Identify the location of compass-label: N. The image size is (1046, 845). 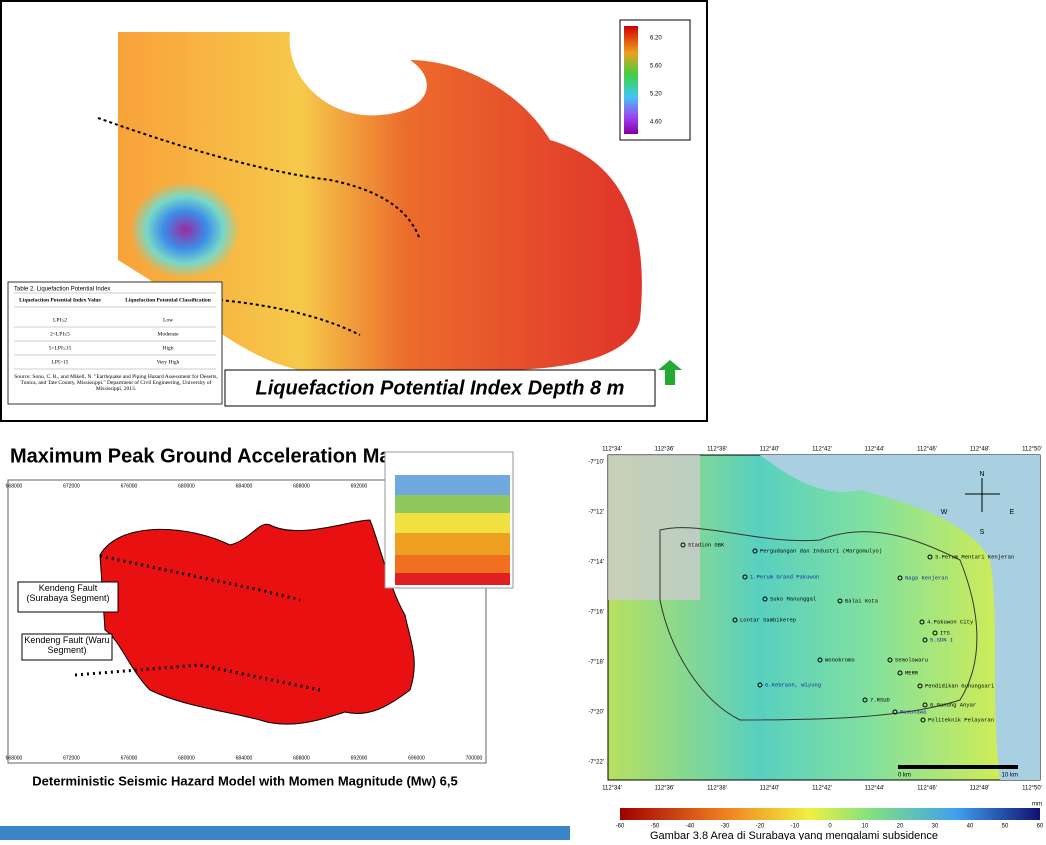
(981, 474).